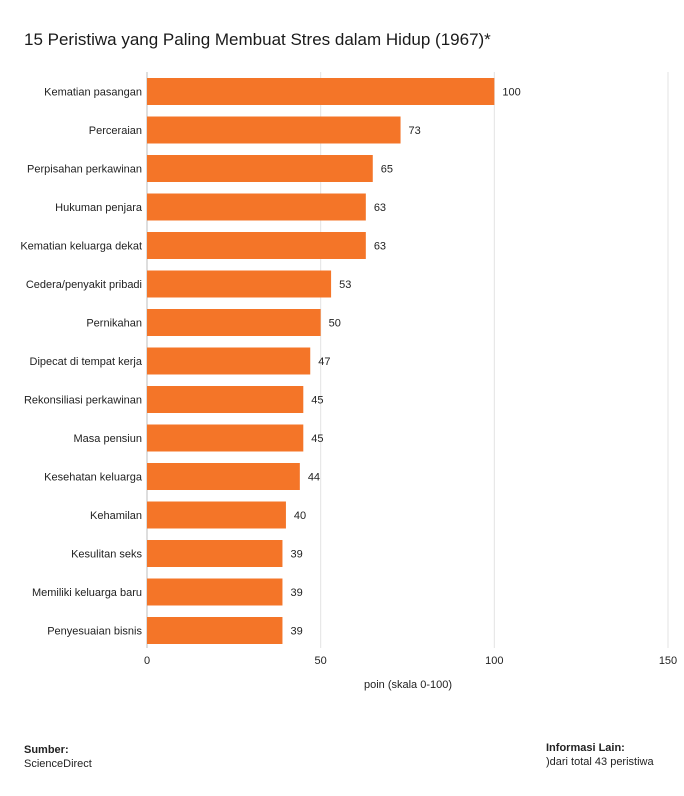 Image resolution: width=684 pixels, height=796 pixels. What do you see at coordinates (415, 131) in the screenshot?
I see `value-label: 73` at bounding box center [415, 131].